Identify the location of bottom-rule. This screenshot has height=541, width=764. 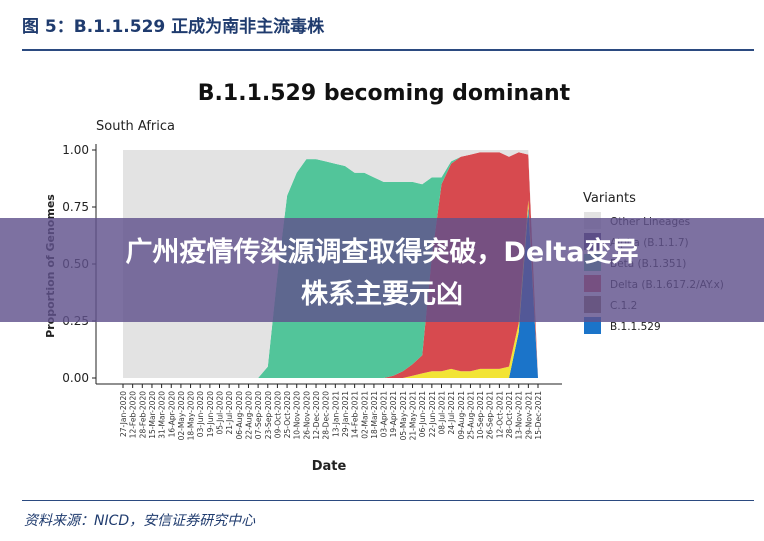
(388, 500).